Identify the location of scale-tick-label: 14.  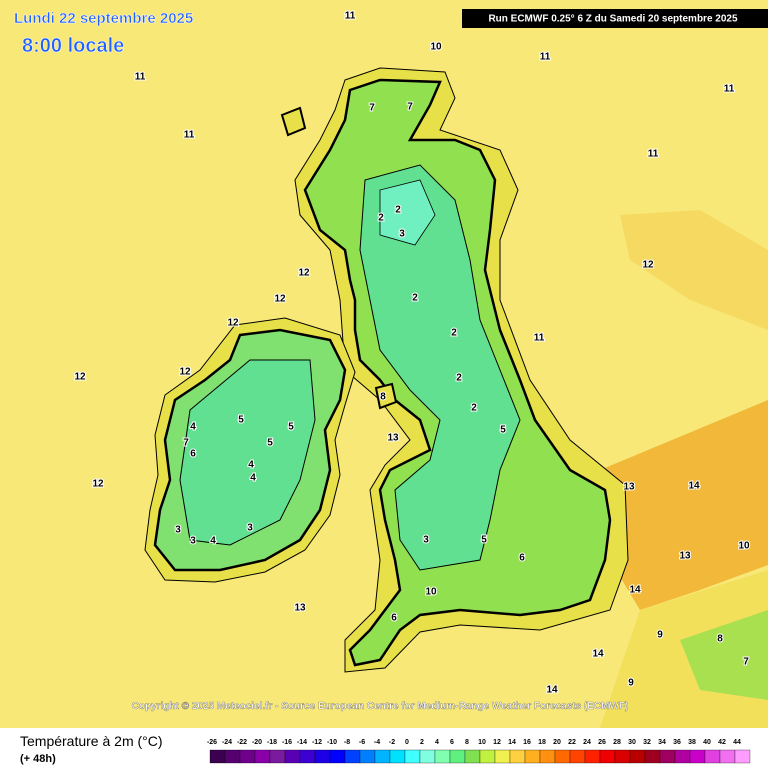
(512, 742).